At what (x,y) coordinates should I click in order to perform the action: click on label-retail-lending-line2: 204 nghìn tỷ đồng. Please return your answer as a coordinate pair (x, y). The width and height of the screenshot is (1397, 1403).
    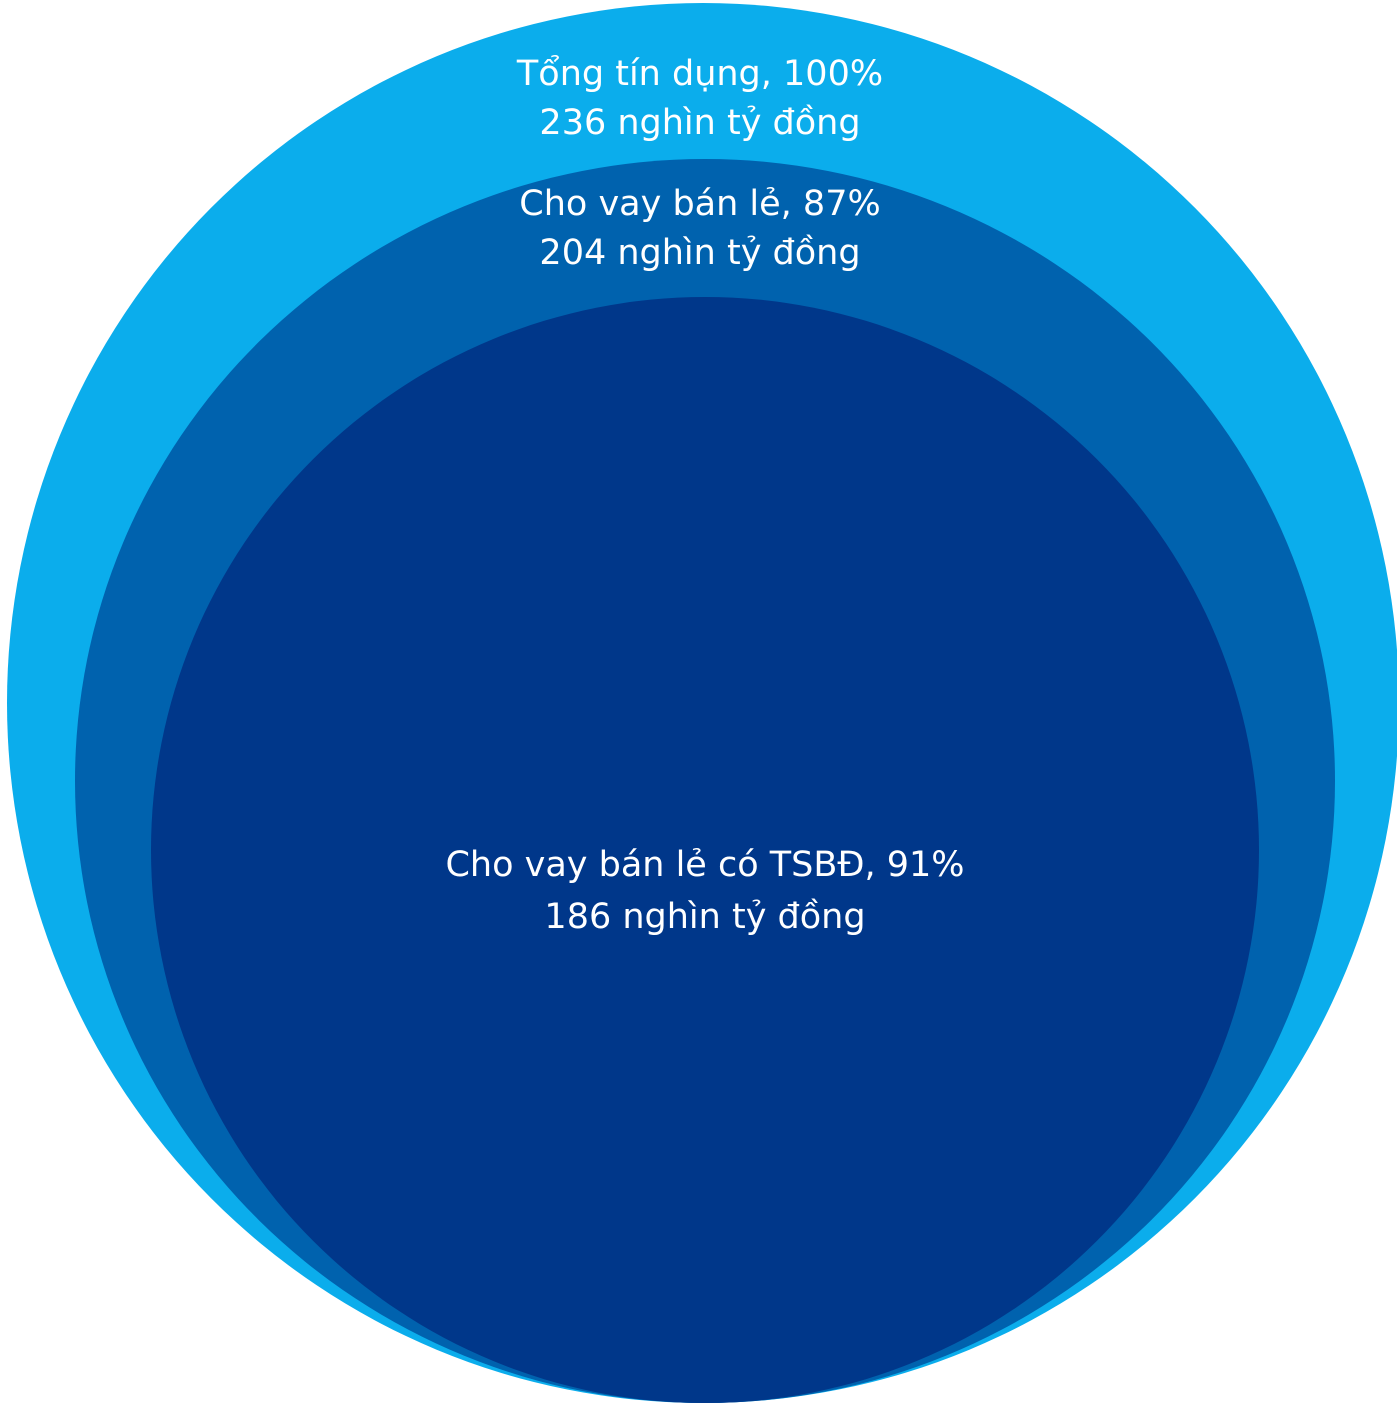
    Looking at the image, I should click on (699, 253).